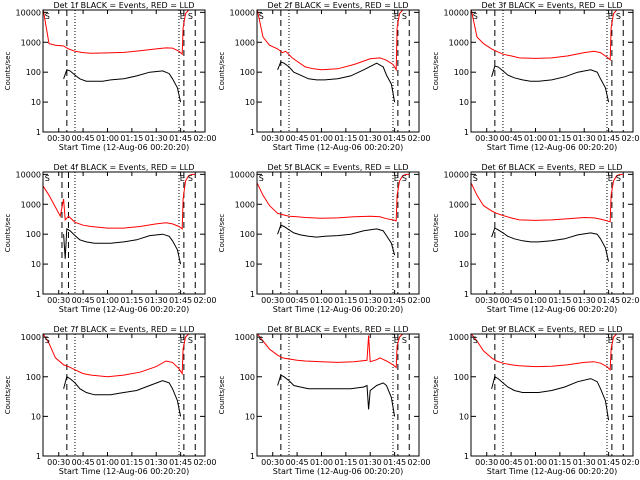  Describe the element at coordinates (337, 329) in the screenshot. I see `panel-title: Det 8f BLACK = Events, RED = LLD` at that location.